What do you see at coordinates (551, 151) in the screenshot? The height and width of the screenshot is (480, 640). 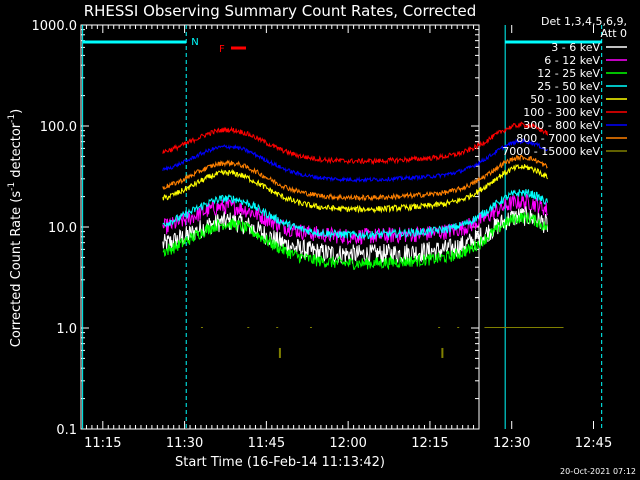 I see `legend-label: 7000 - 15000 keV` at bounding box center [551, 151].